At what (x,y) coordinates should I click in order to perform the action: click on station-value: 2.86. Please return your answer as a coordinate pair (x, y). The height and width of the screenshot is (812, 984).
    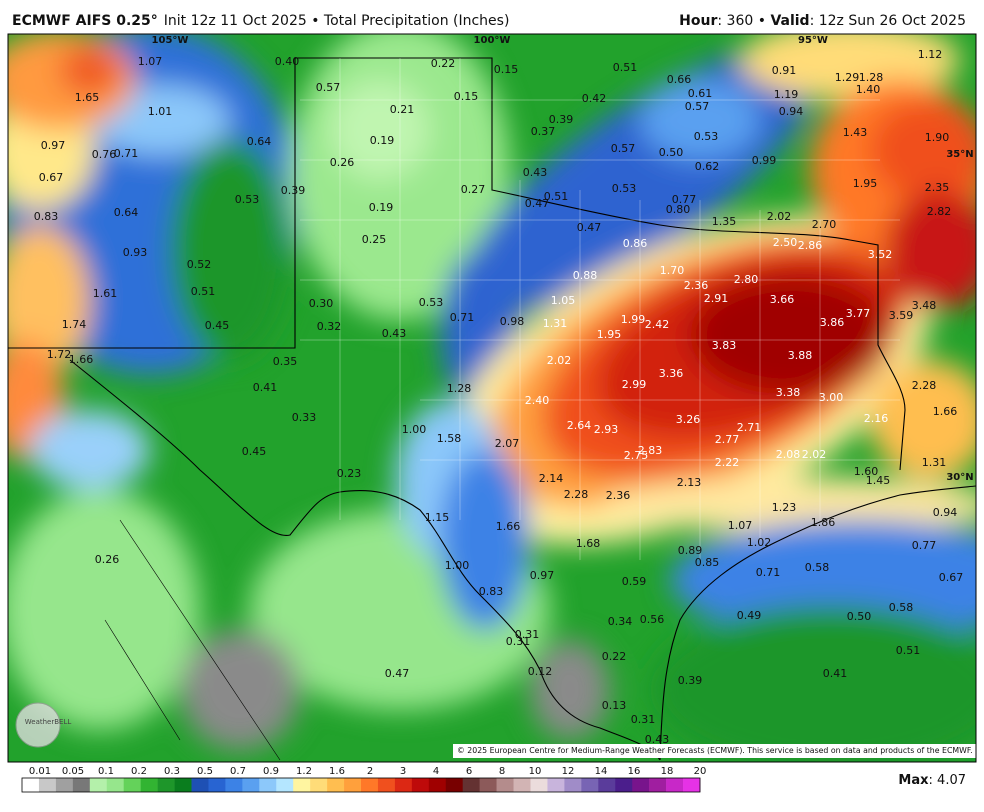
    Looking at the image, I should click on (810, 245).